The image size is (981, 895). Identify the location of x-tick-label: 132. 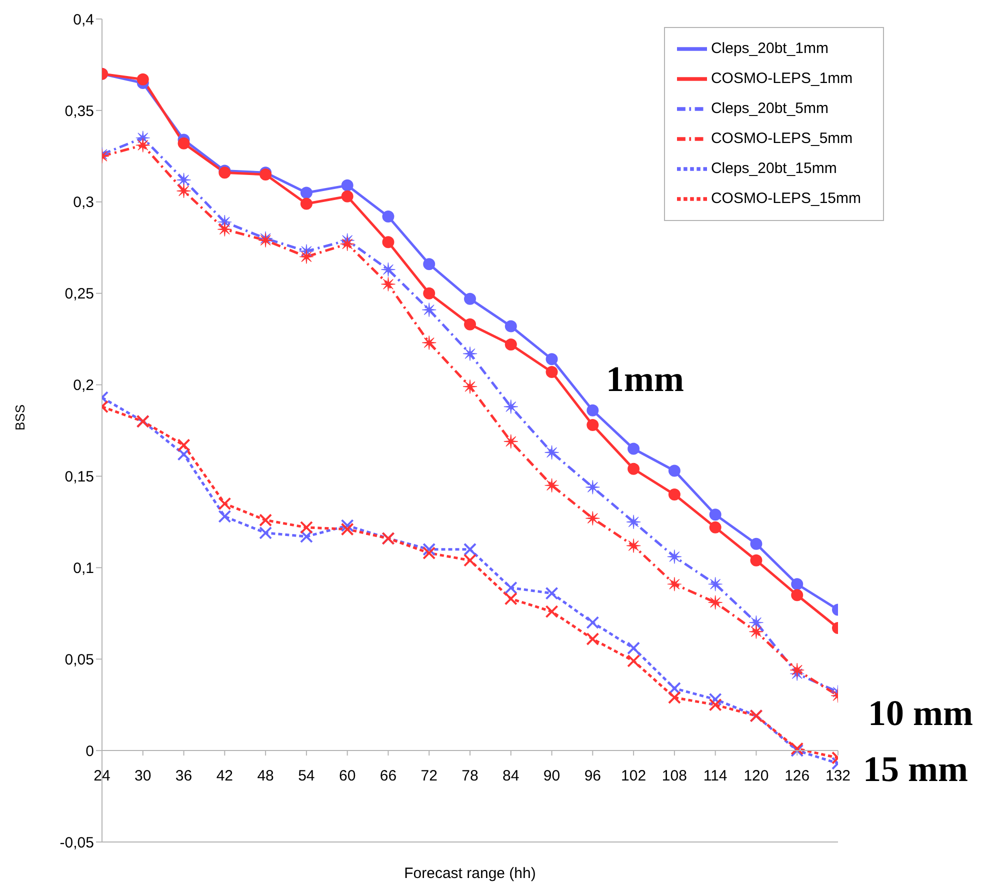
(838, 776).